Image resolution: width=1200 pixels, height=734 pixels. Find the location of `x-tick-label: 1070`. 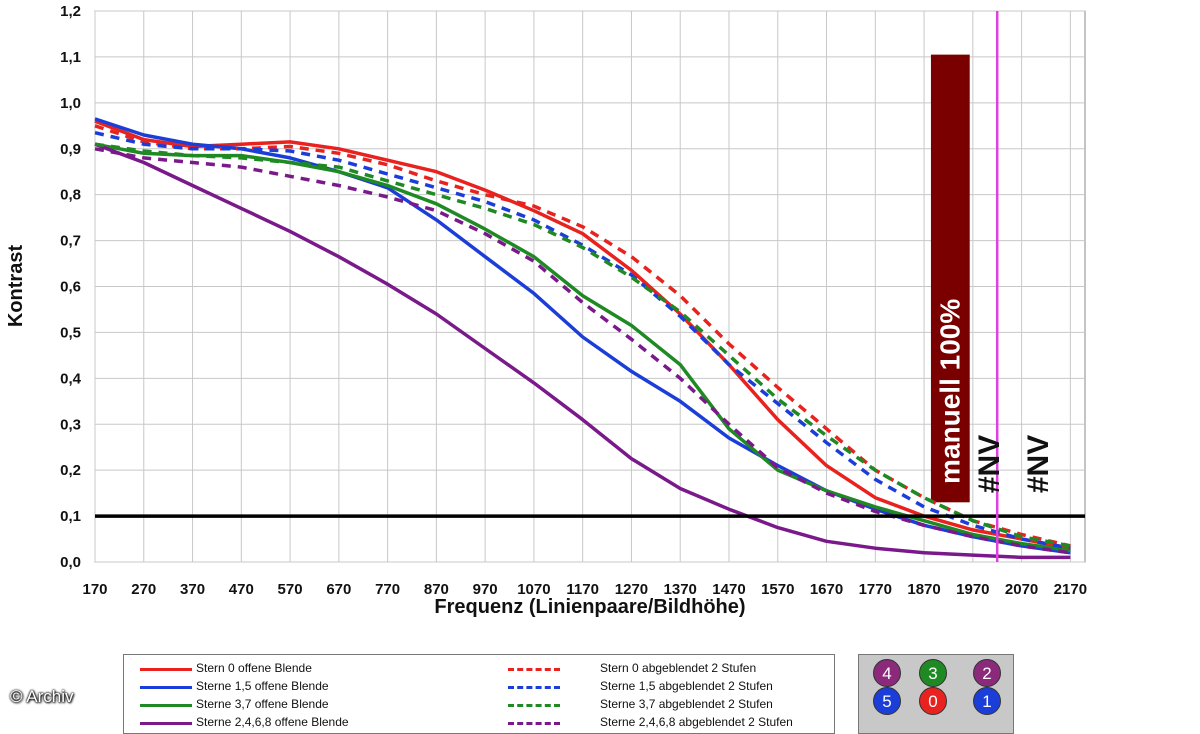

x-tick-label: 1070 is located at coordinates (533, 589).